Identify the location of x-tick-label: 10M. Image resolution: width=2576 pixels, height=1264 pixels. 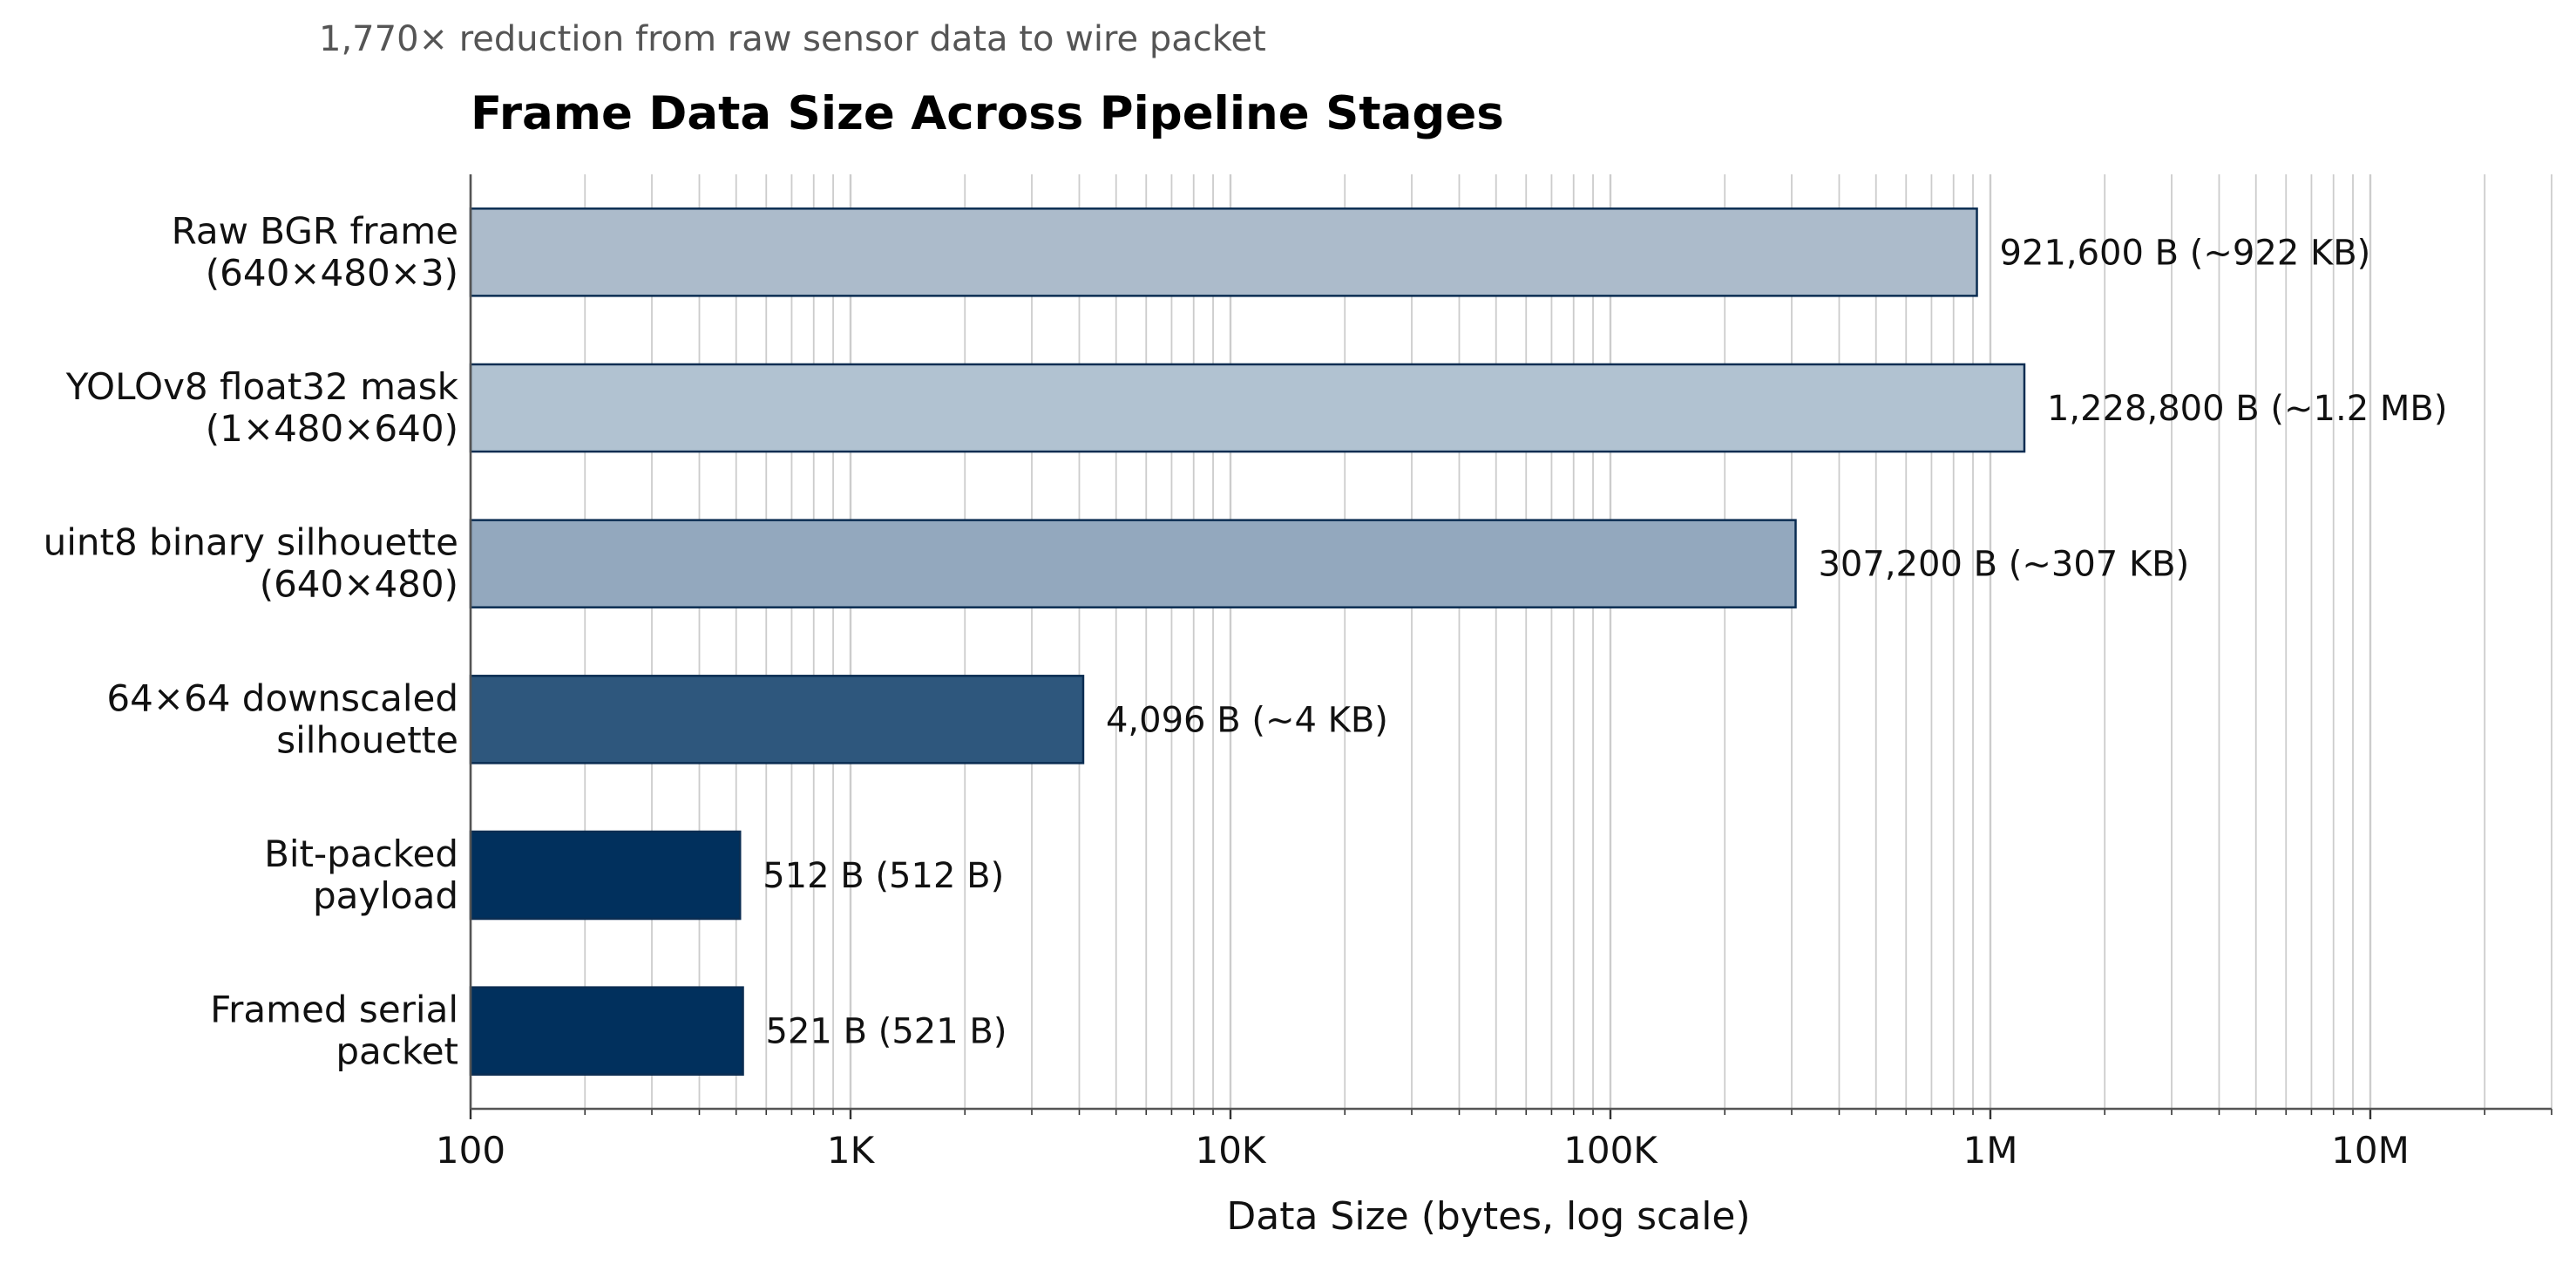
(2371, 1150).